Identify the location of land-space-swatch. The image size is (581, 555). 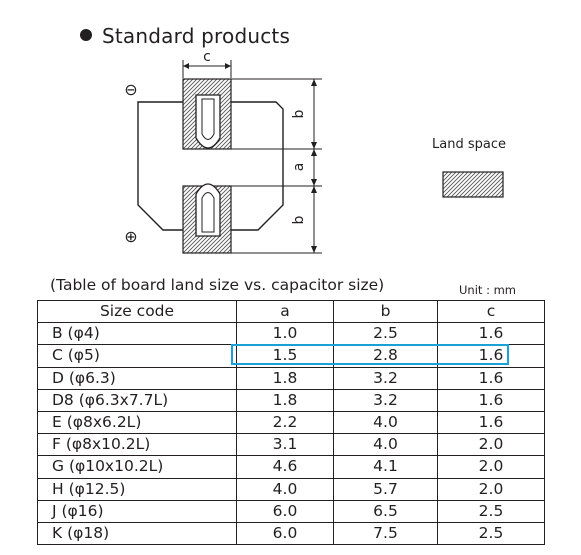
(473, 184).